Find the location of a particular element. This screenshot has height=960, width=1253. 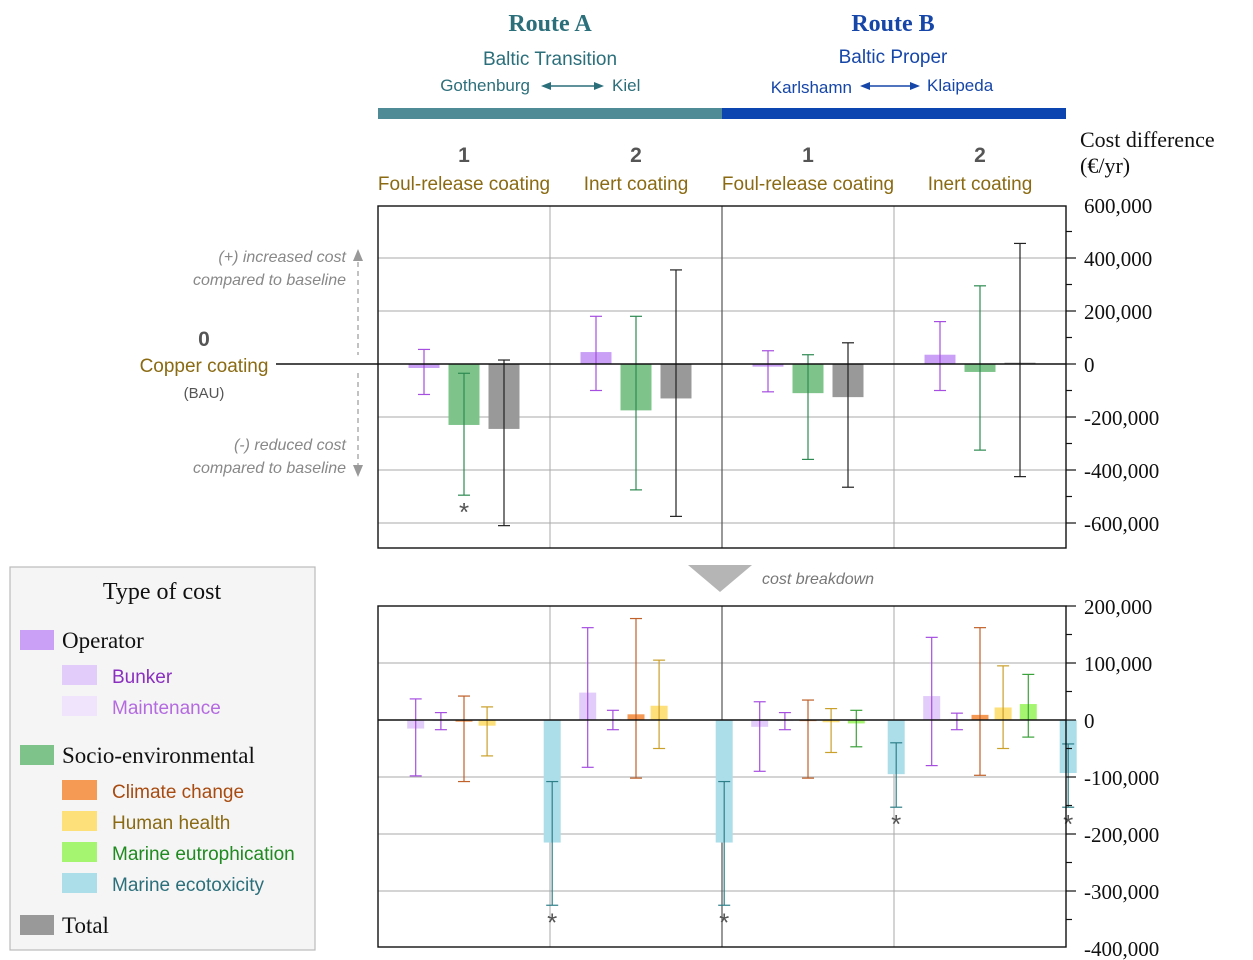

baseline-sub: (BAU) is located at coordinates (204, 393).